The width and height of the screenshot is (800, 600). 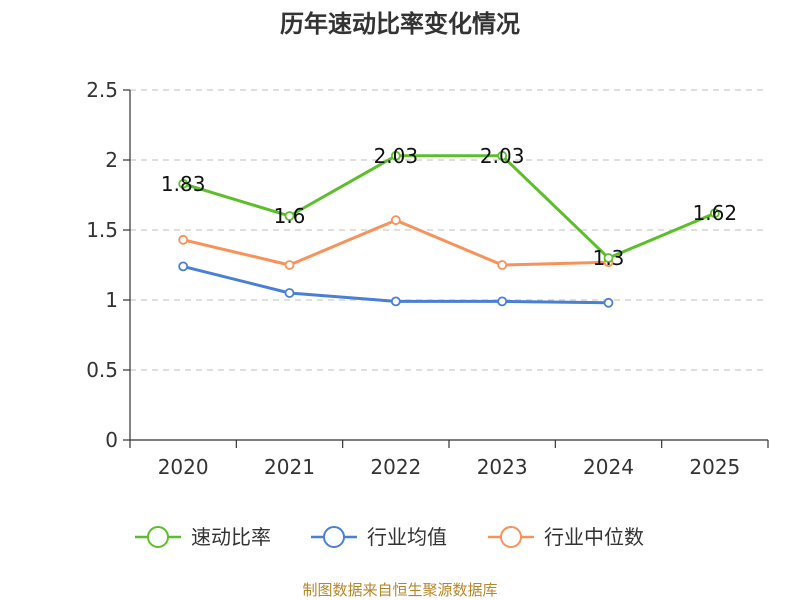 What do you see at coordinates (111, 440) in the screenshot?
I see `y-tick-label: 0` at bounding box center [111, 440].